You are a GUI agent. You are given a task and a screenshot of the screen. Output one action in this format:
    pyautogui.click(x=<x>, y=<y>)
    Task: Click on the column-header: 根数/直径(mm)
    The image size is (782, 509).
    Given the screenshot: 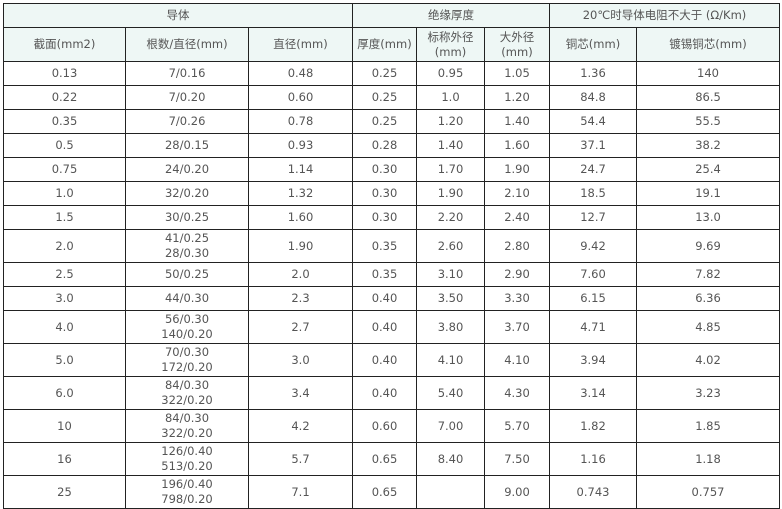 What is the action you would take?
    pyautogui.click(x=187, y=44)
    